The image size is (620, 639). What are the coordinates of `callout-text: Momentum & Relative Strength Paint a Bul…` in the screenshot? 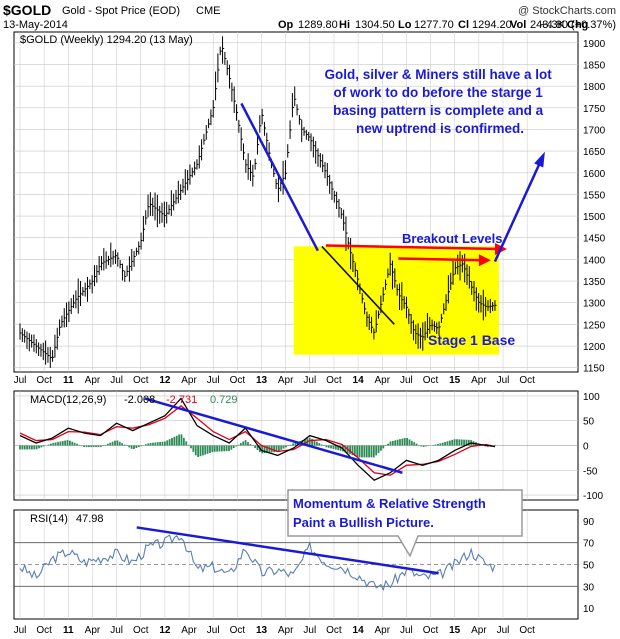 It's located at (391, 513).